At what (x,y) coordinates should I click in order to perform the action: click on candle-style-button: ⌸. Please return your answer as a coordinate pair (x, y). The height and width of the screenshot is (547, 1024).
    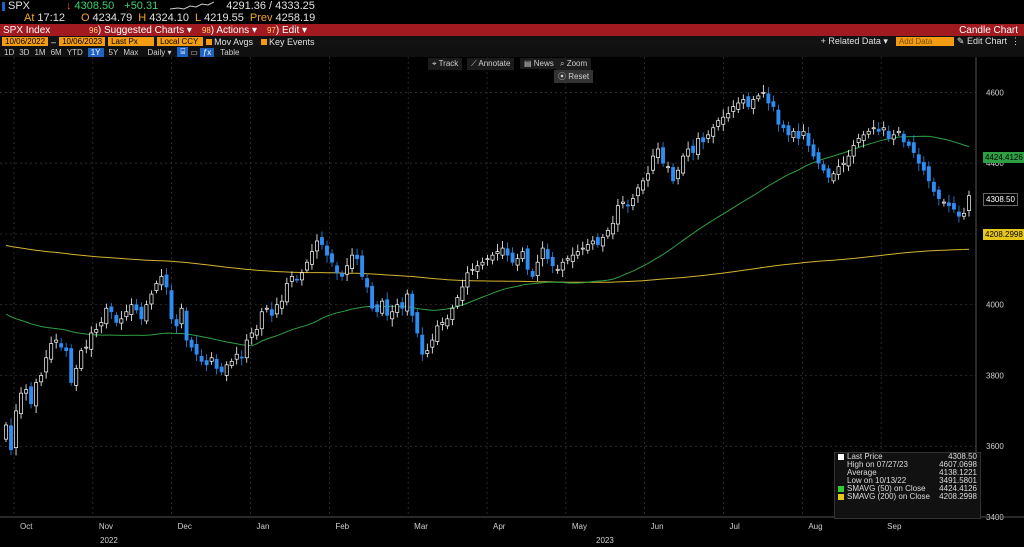
    Looking at the image, I should click on (183, 52).